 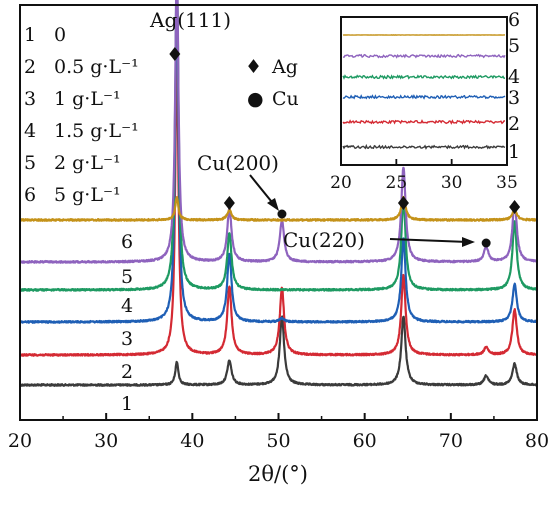 What do you see at coordinates (127, 404) in the screenshot?
I see `series-1-number-label: 1` at bounding box center [127, 404].